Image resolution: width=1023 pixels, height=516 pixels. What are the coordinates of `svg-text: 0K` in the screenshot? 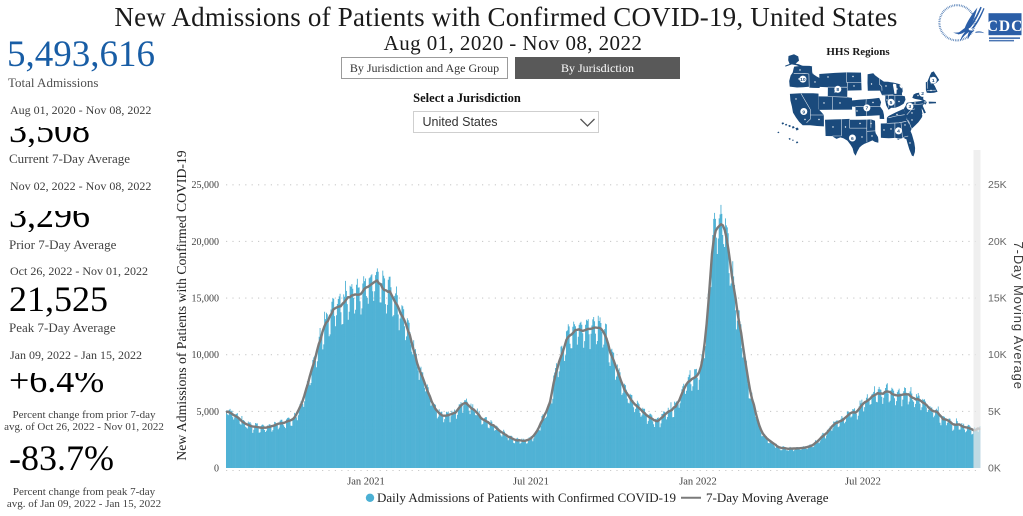 It's located at (994, 468).